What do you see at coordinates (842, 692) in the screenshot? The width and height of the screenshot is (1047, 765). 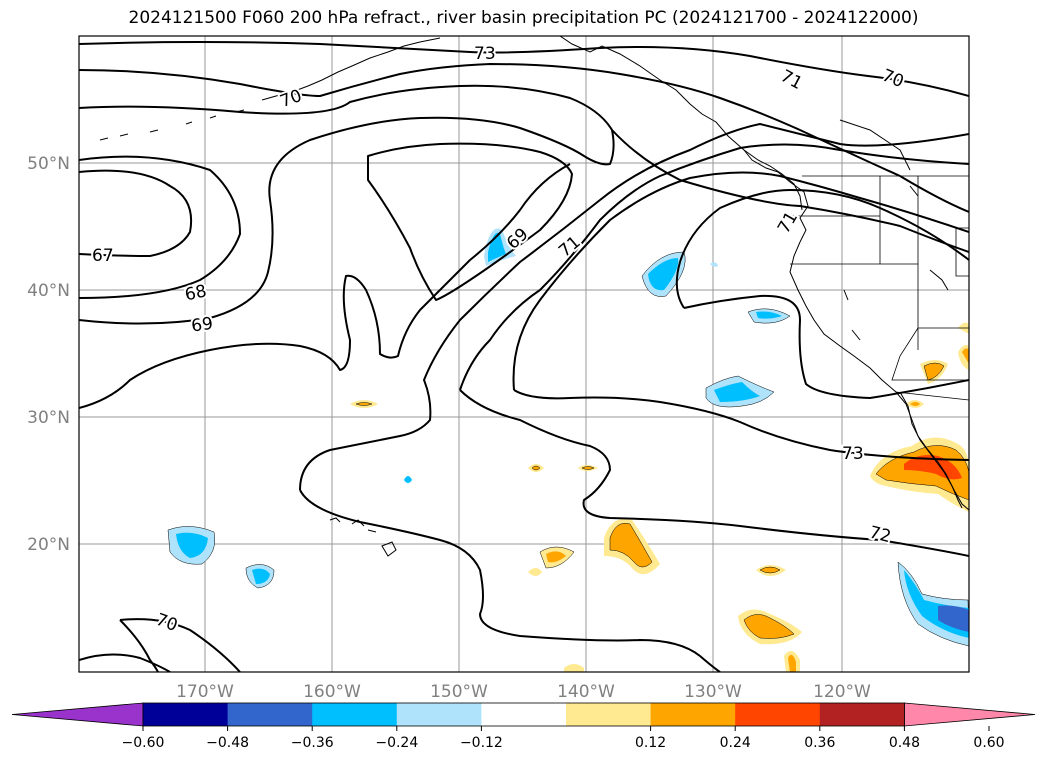 I see `lon-label: 120°W` at bounding box center [842, 692].